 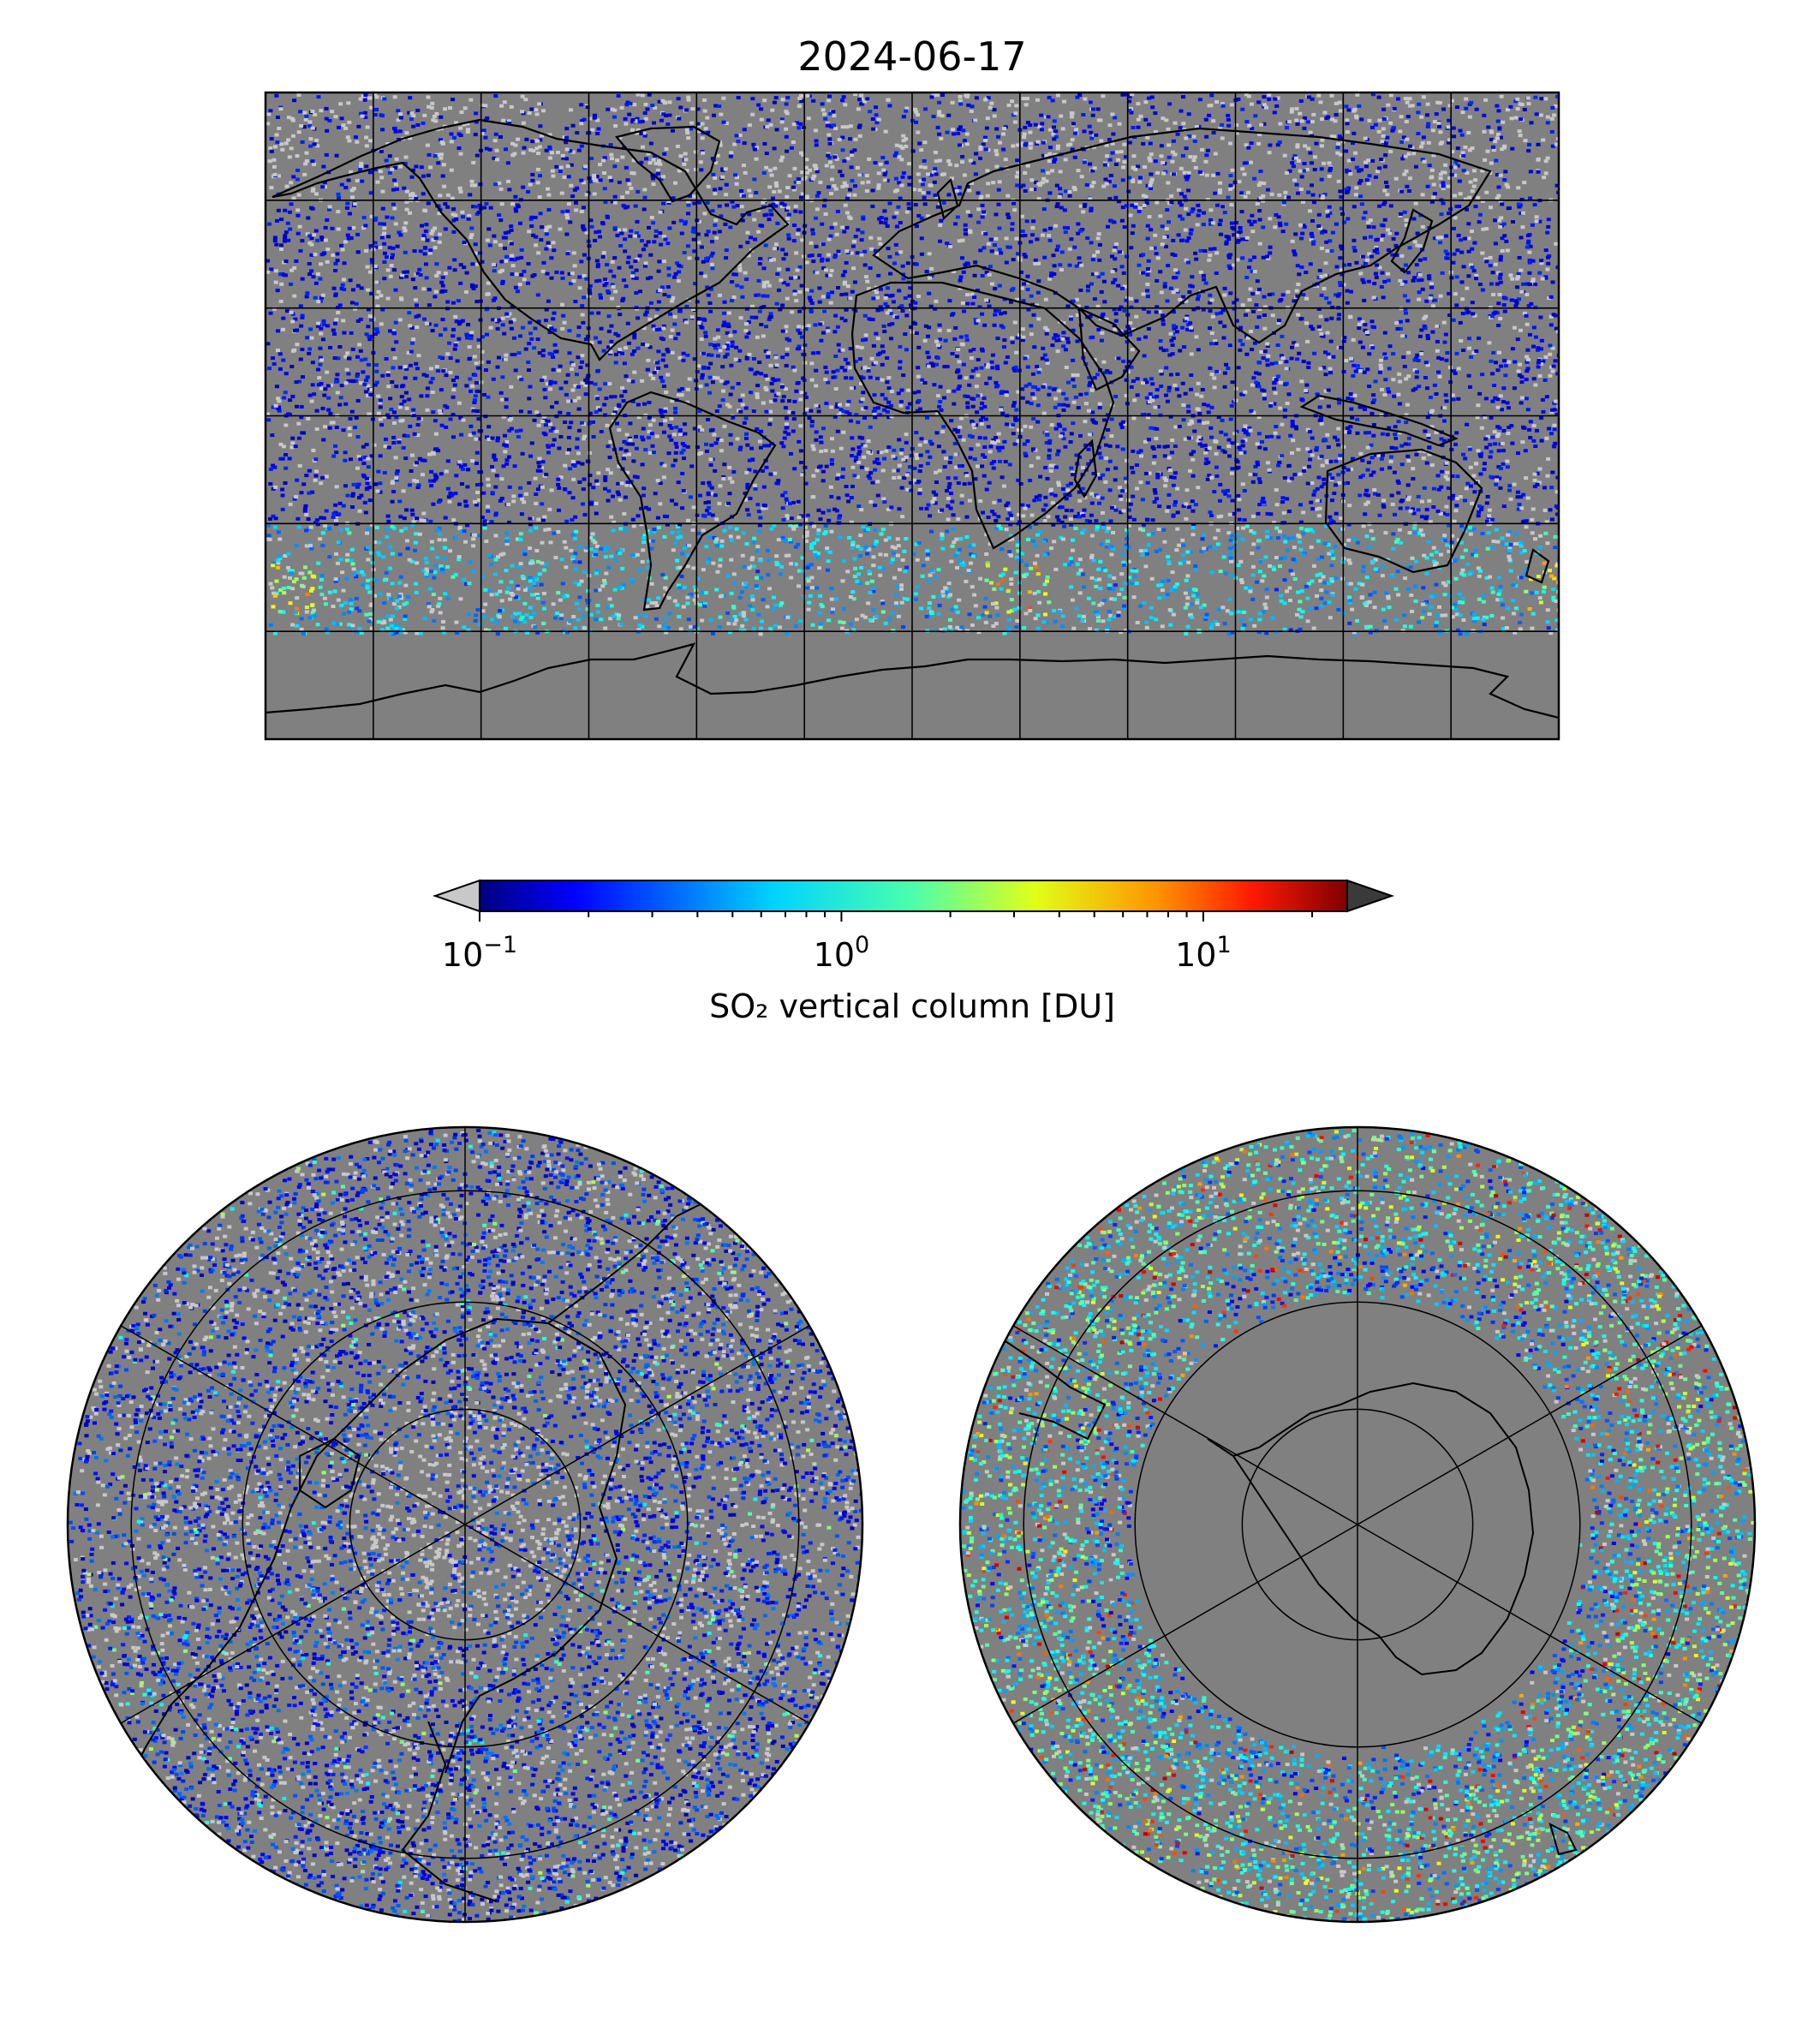 I want to click on colorbar-extend-min, so click(x=456, y=896).